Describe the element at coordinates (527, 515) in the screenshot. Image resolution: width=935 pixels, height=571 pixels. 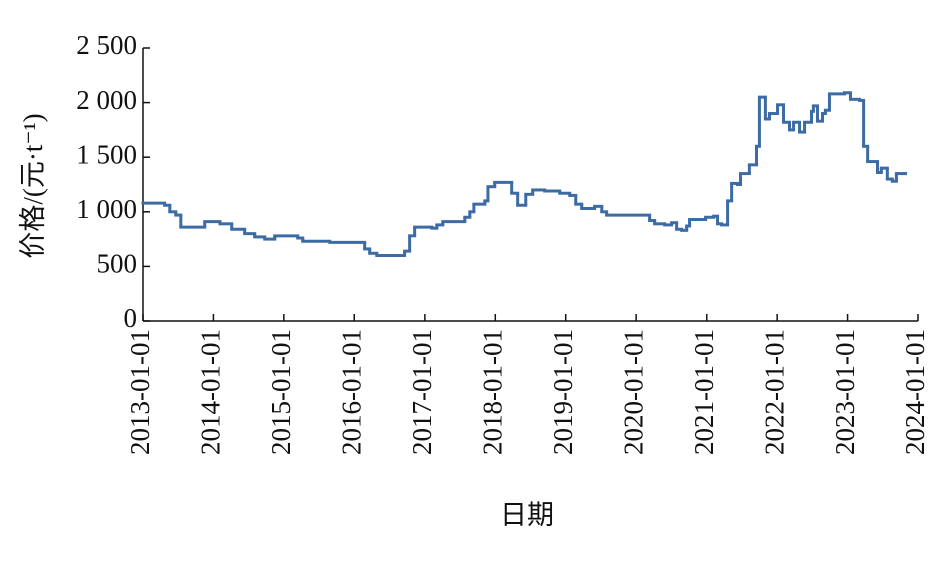
I see `x-axis-title: 日期` at that location.